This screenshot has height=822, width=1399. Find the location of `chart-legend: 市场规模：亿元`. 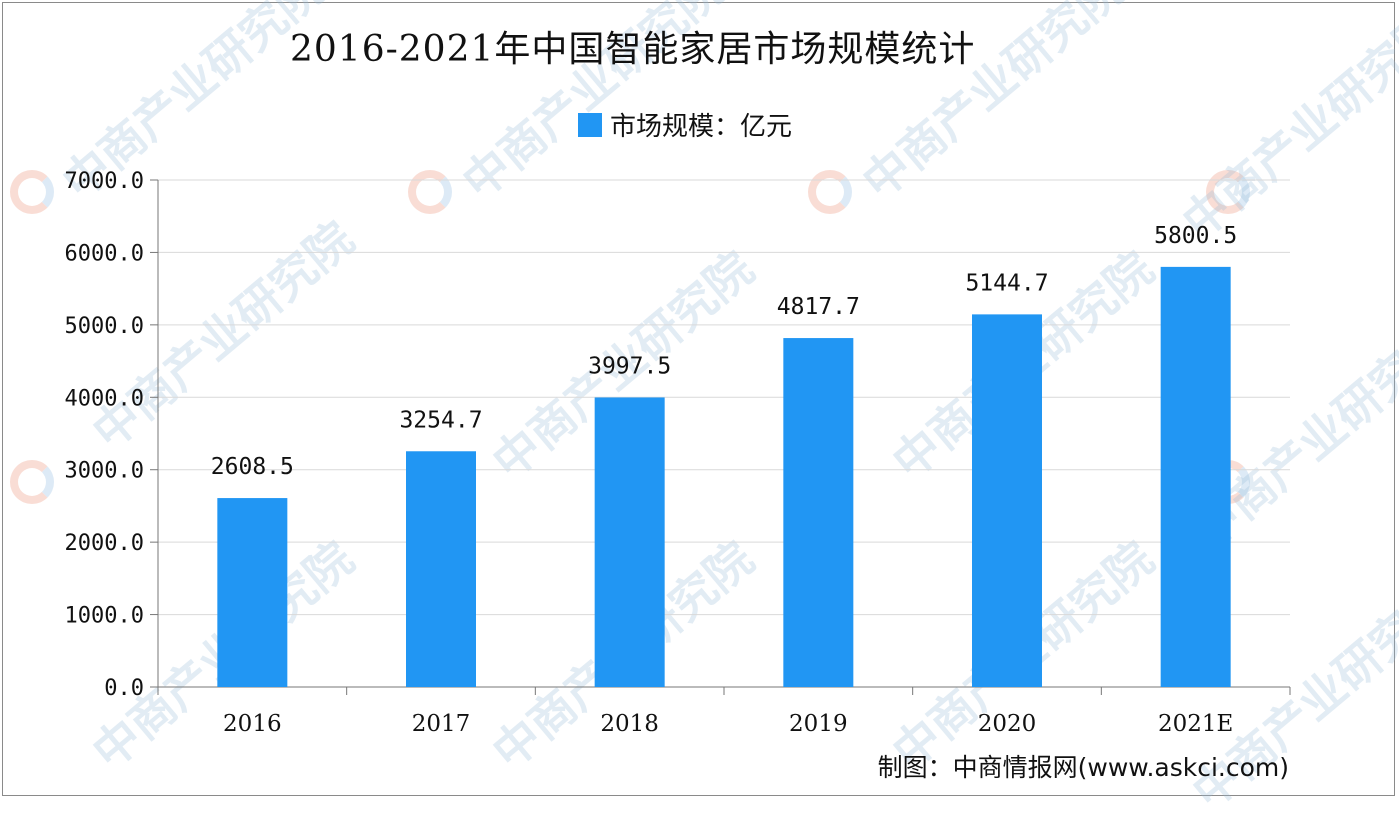

chart-legend: 市场规模：亿元 is located at coordinates (685, 124).